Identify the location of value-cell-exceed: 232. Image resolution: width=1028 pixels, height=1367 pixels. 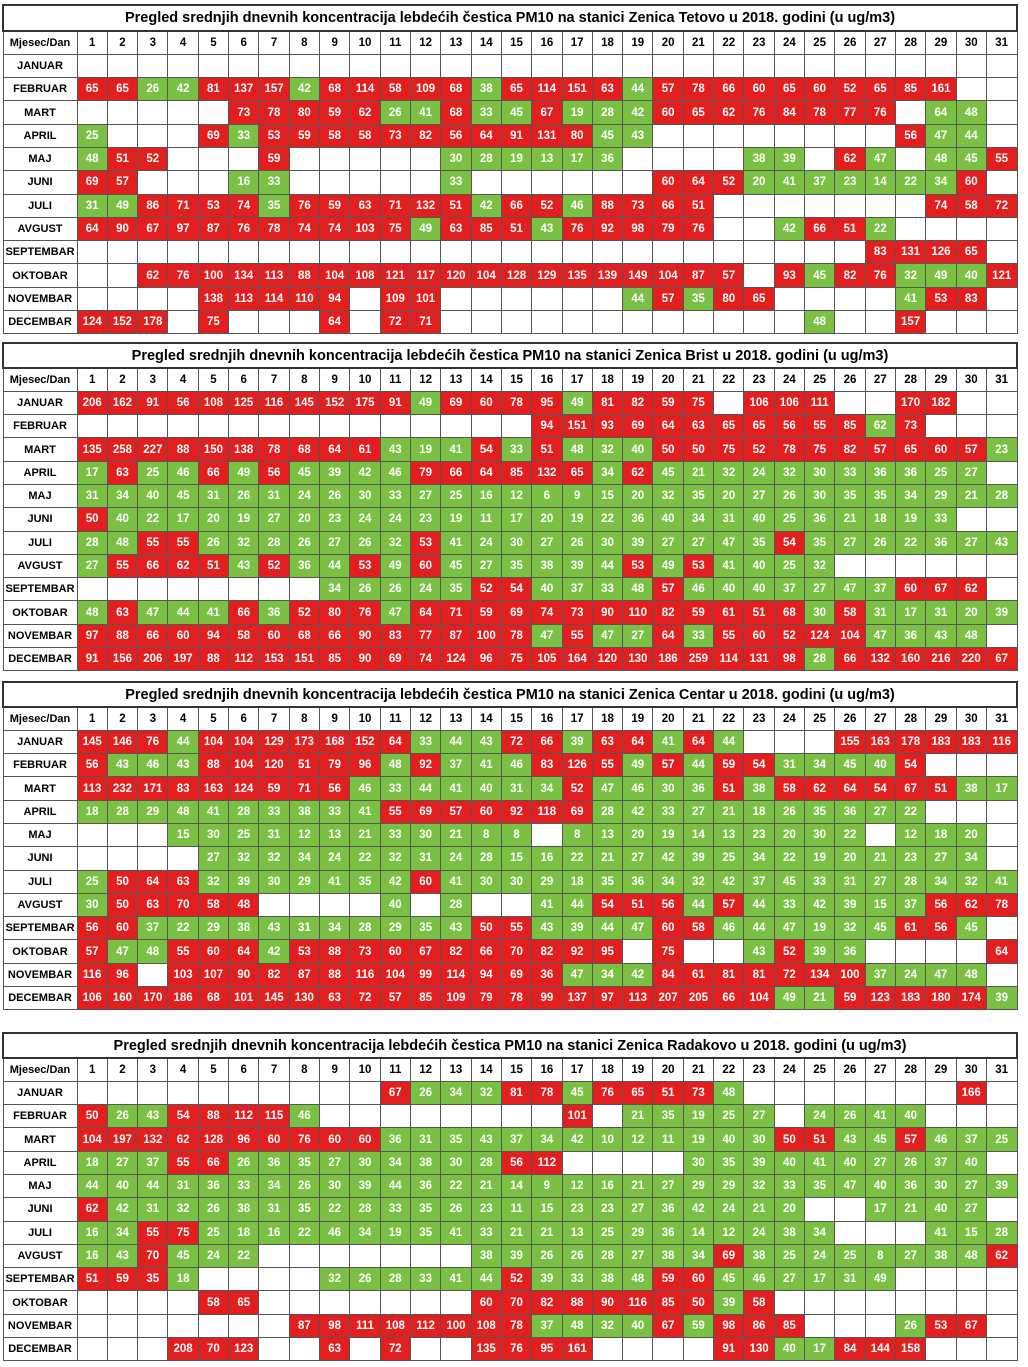
(122, 788).